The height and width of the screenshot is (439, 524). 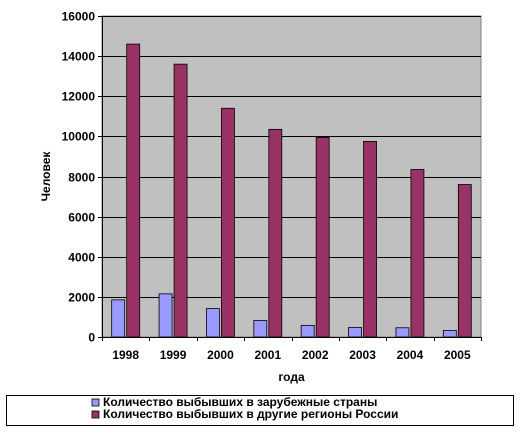 I want to click on y-tick-label: 2000, so click(x=81, y=298).